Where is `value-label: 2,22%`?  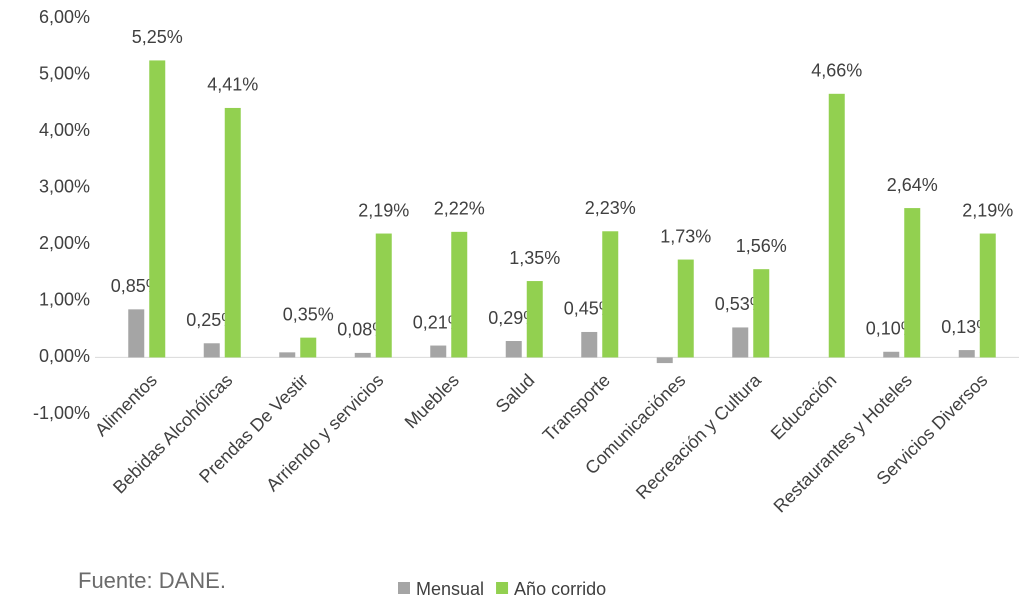
value-label: 2,22% is located at coordinates (459, 209).